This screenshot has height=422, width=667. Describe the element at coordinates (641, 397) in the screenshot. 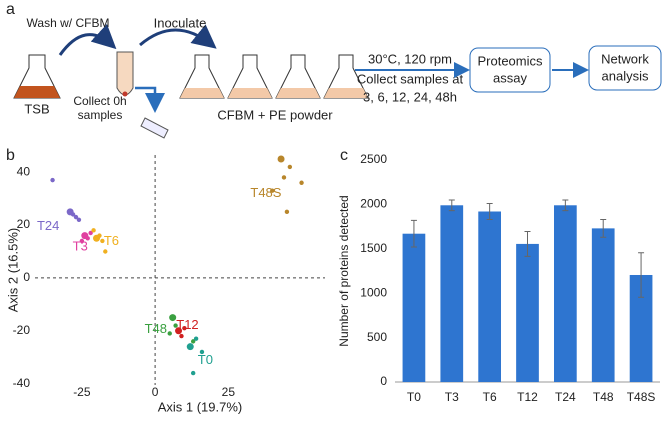

I see `x-tick-label: T48S` at that location.